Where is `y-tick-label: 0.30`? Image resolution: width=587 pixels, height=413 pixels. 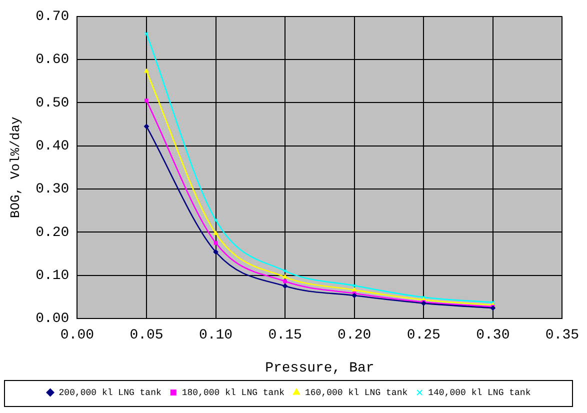
y-tick-label: 0.30 is located at coordinates (53, 190).